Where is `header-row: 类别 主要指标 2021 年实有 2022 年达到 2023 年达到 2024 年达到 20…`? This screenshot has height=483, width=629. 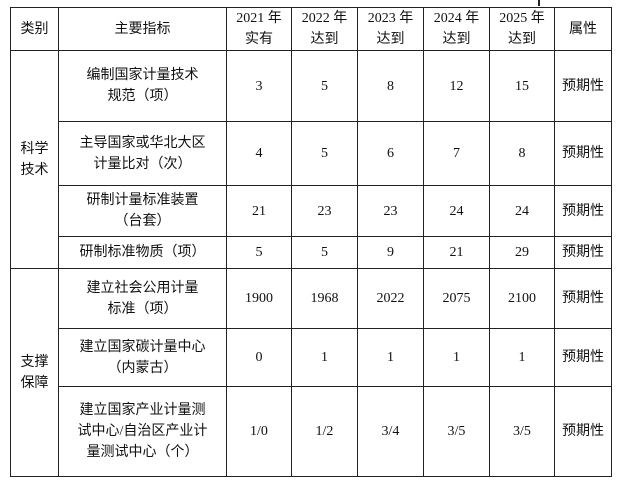 header-row: 类别 主要指标 2021 年实有 2022 年达到 2023 年达到 2024 年达到 20… is located at coordinates (311, 29).